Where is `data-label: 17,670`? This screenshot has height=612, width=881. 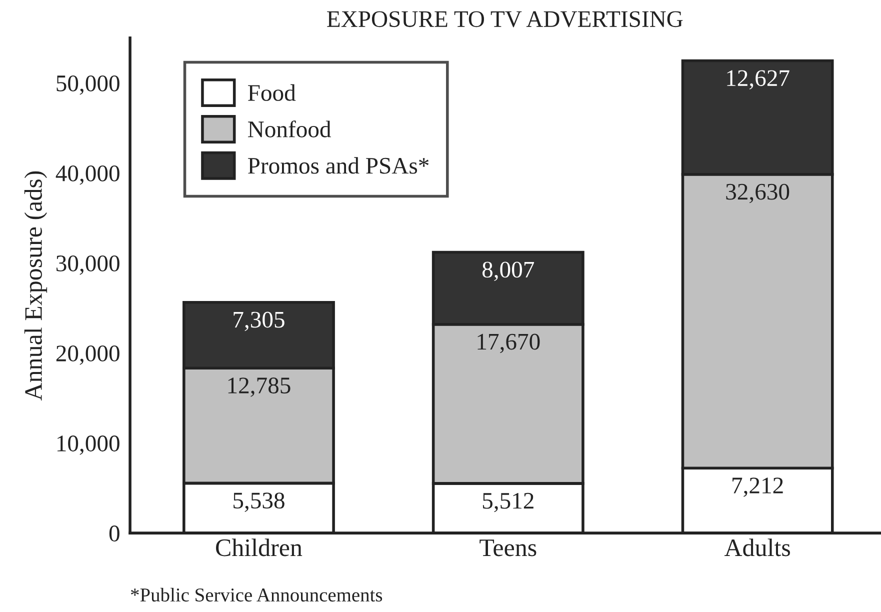
data-label: 17,670 is located at coordinates (509, 344).